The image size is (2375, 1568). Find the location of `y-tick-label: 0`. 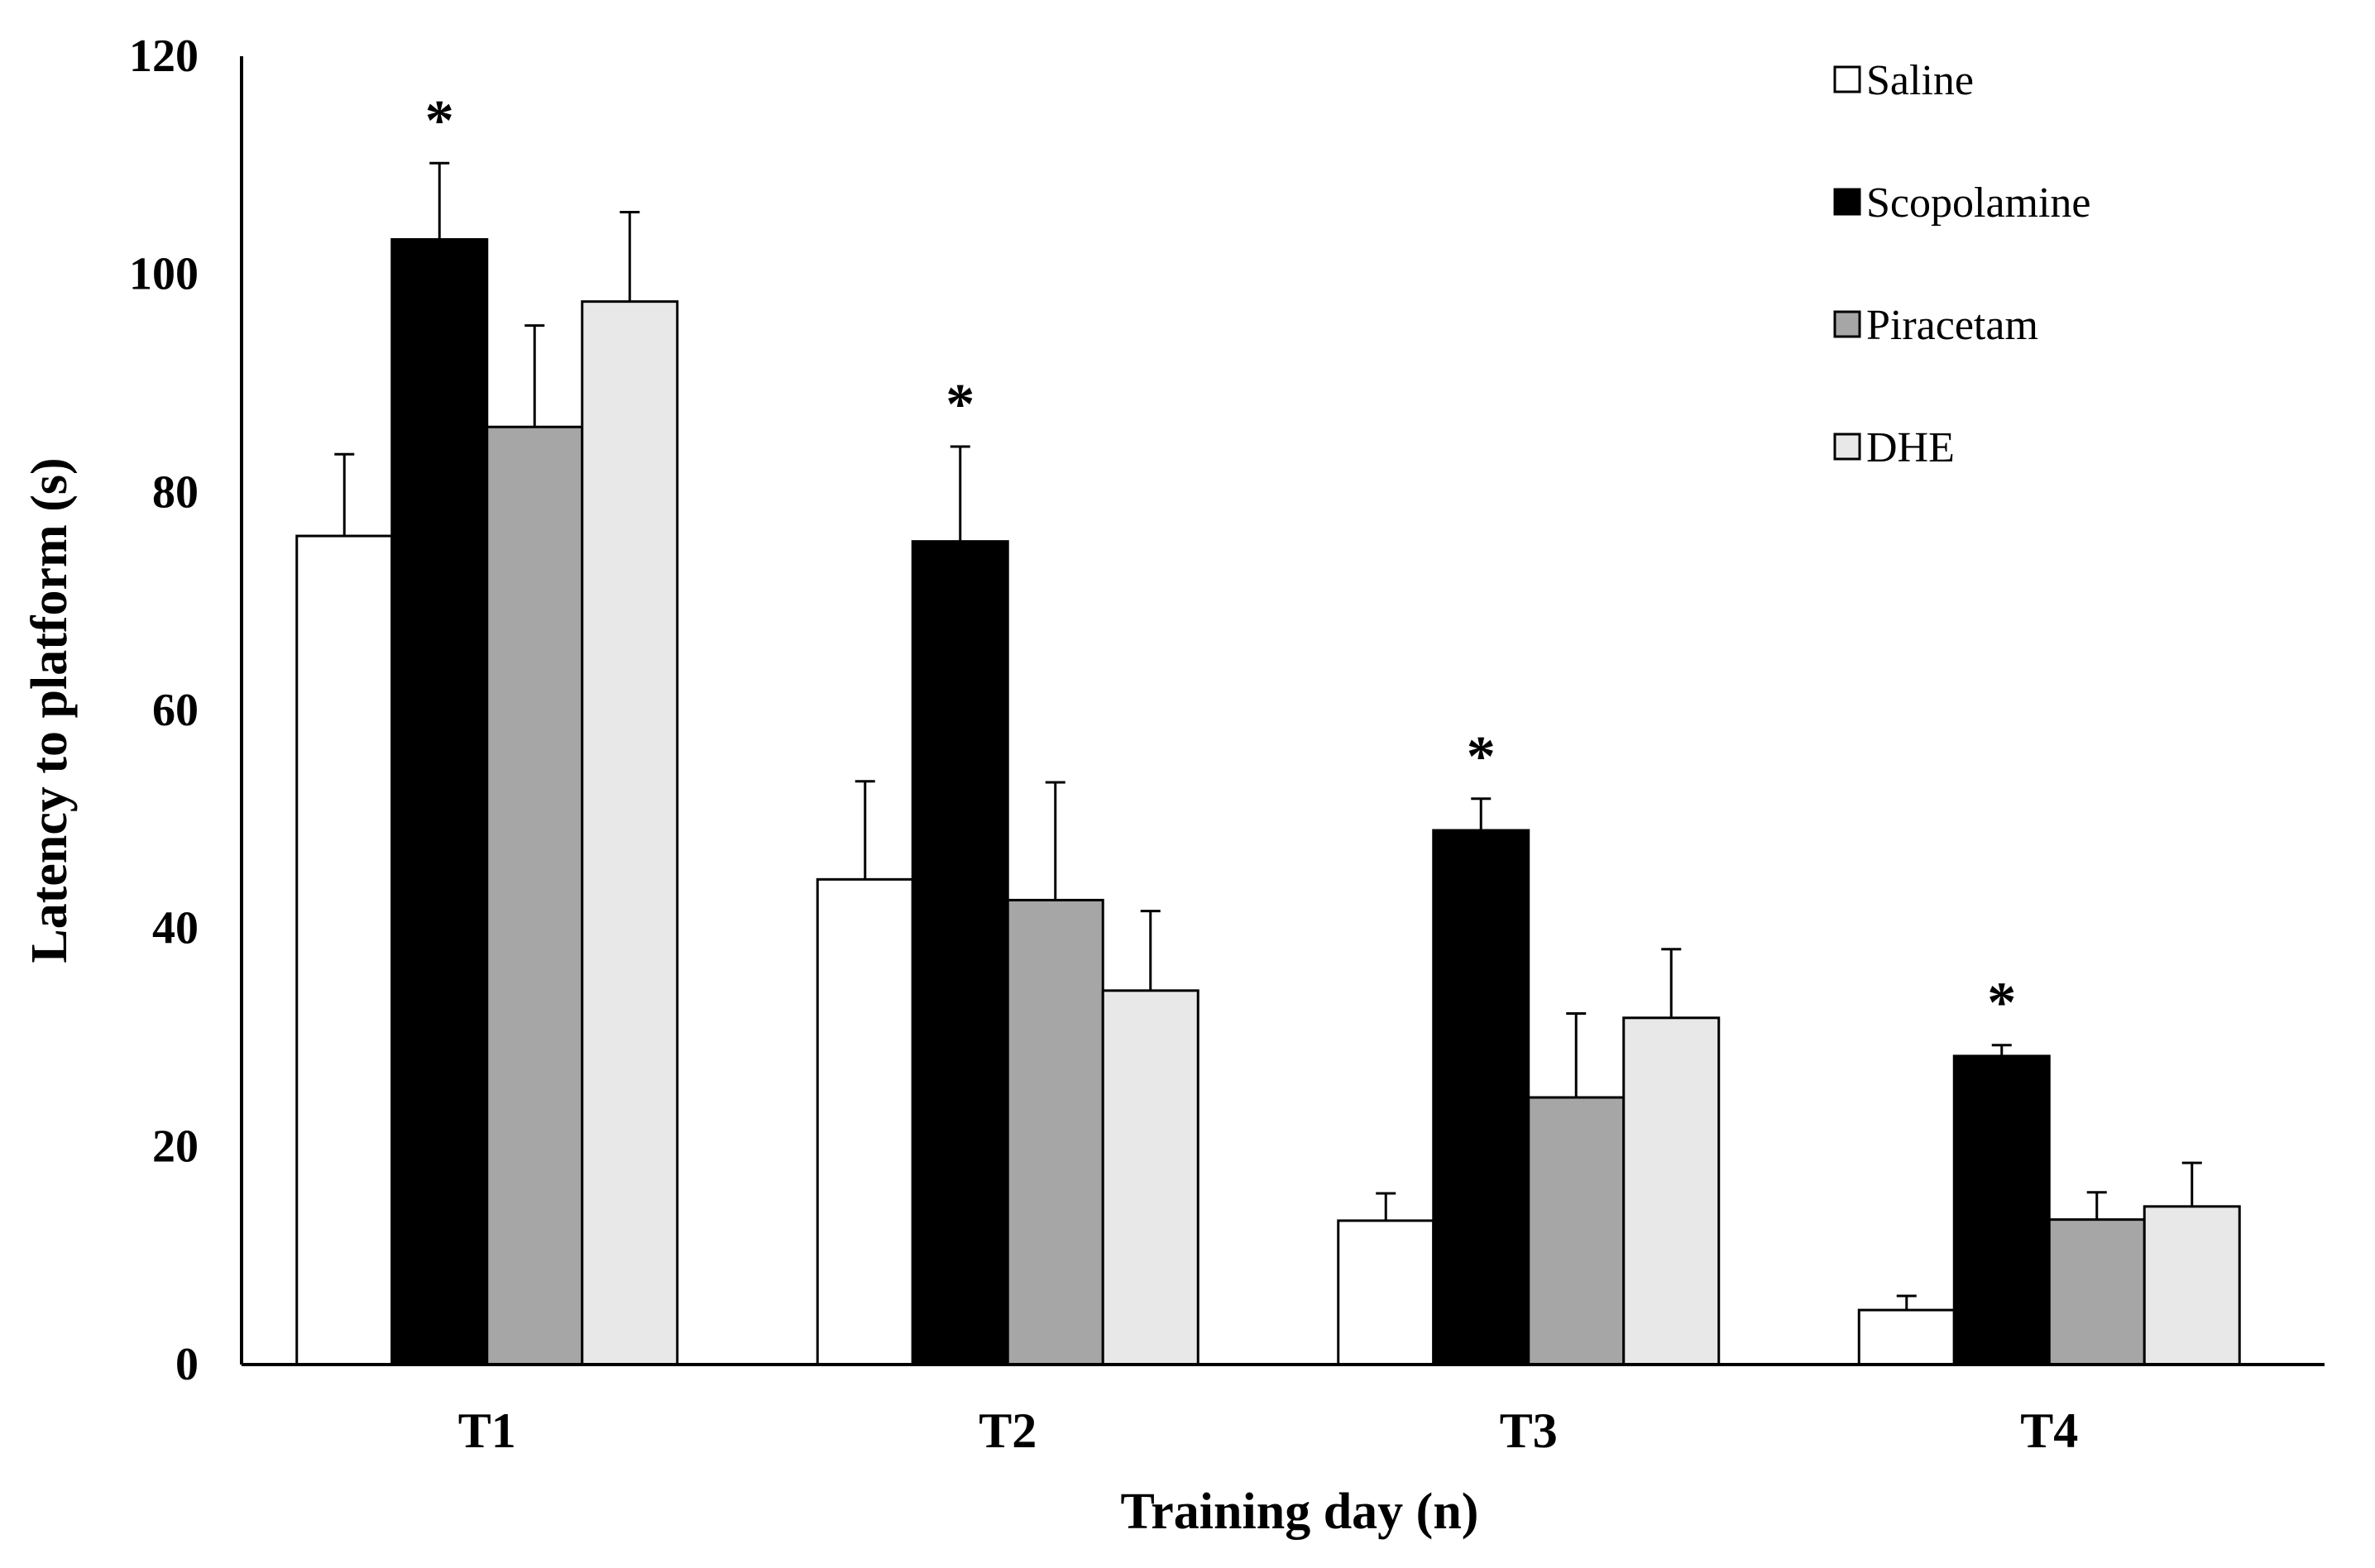

y-tick-label: 0 is located at coordinates (187, 1364).